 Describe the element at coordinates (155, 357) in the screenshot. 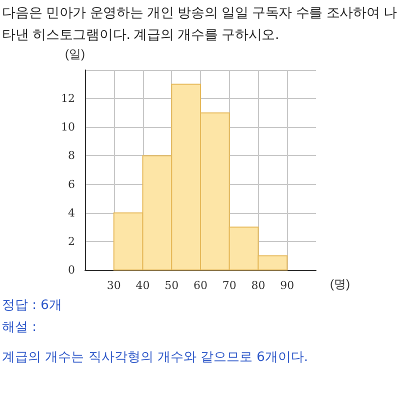

I see `text: 계급의 개수는 직사각형의 개수와 같으므로 6개이다.` at that location.